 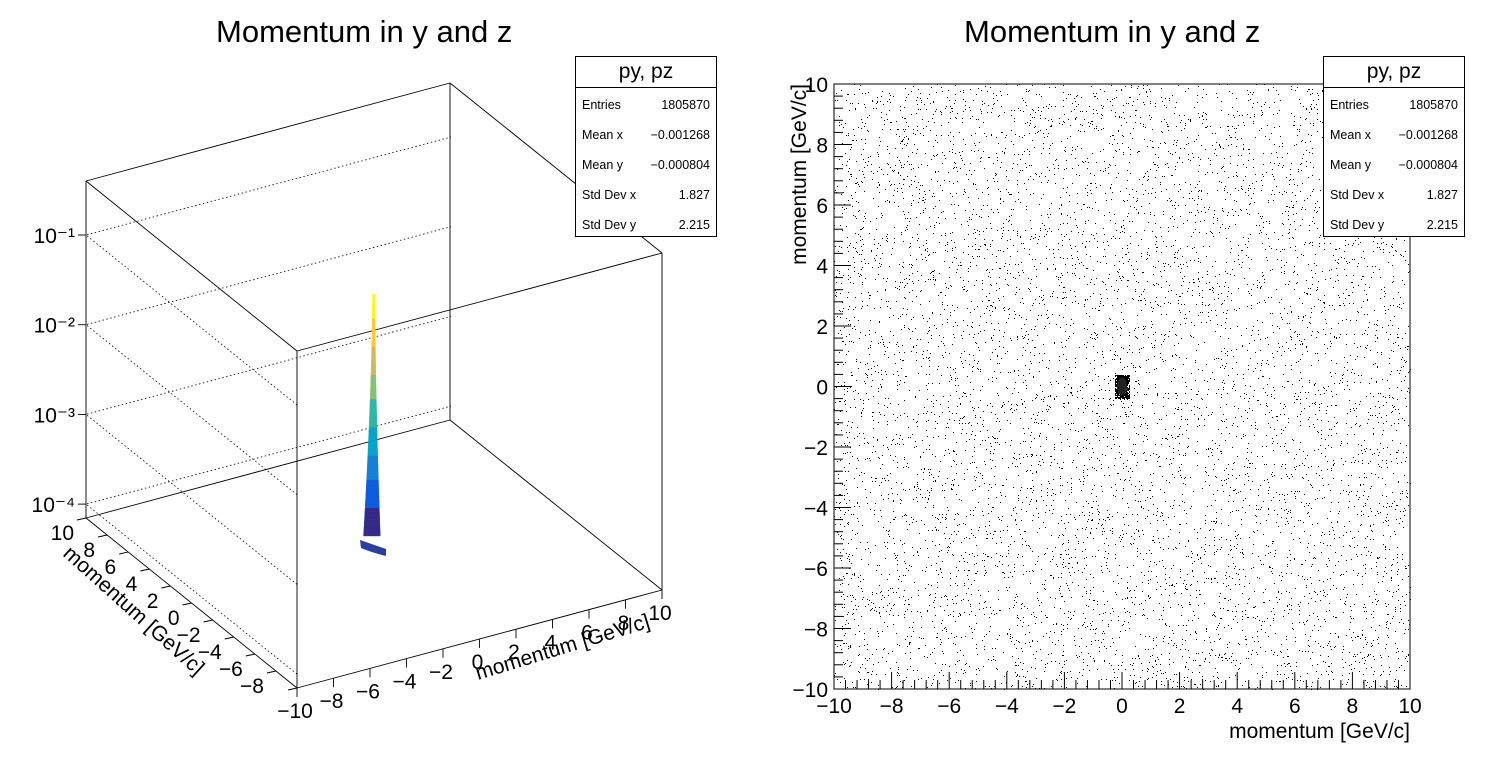 I want to click on stats-value: −0.000804, so click(x=1428, y=165).